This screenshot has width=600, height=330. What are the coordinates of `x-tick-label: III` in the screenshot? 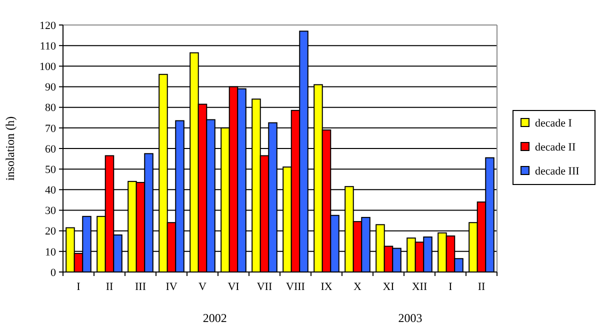 It's located at (140, 287).